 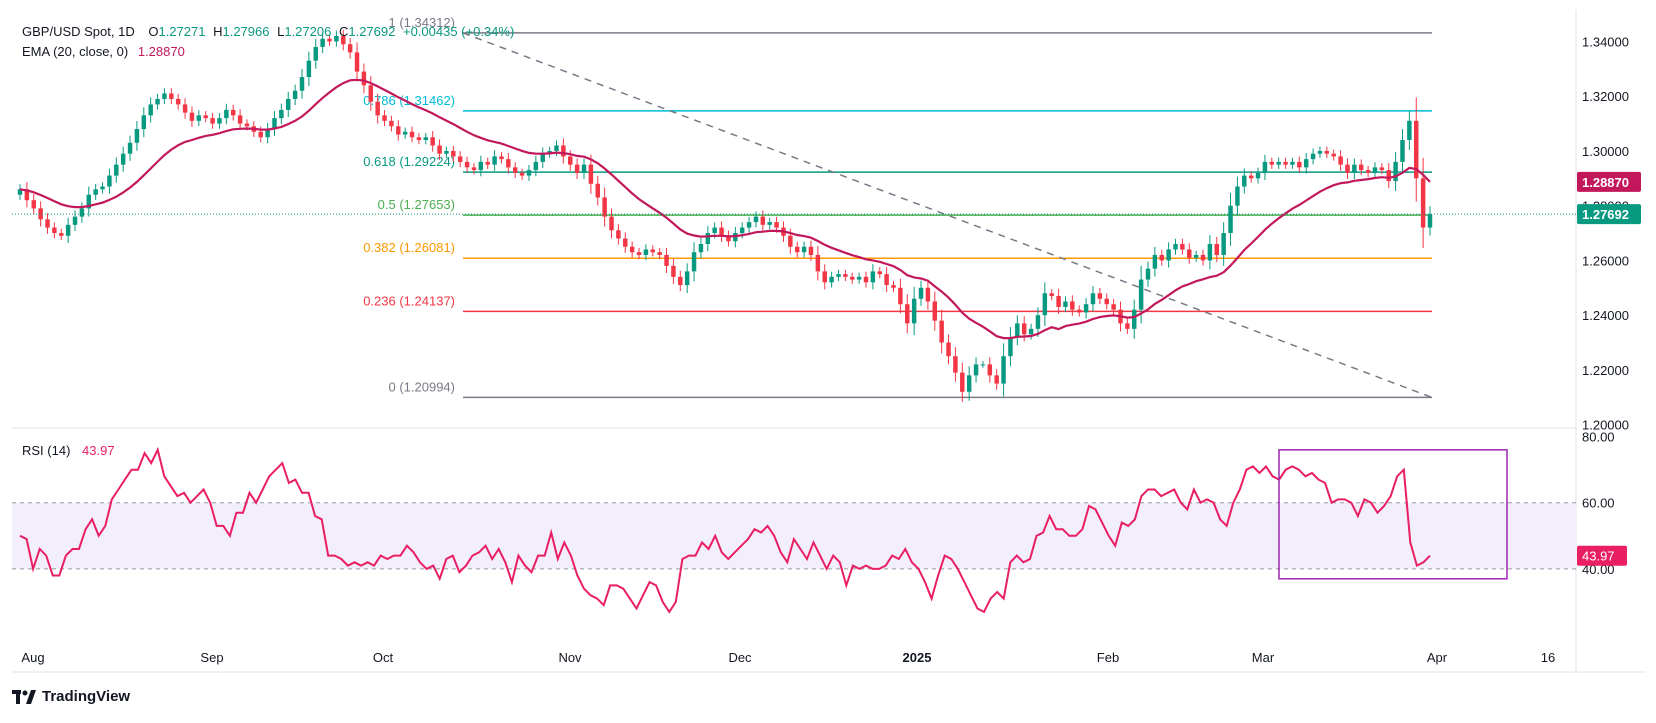 What do you see at coordinates (788, 657) in the screenshot?
I see `time-axis: Aug Sep Oct Nov Dec 2025 Feb Mar Apr 16` at bounding box center [788, 657].